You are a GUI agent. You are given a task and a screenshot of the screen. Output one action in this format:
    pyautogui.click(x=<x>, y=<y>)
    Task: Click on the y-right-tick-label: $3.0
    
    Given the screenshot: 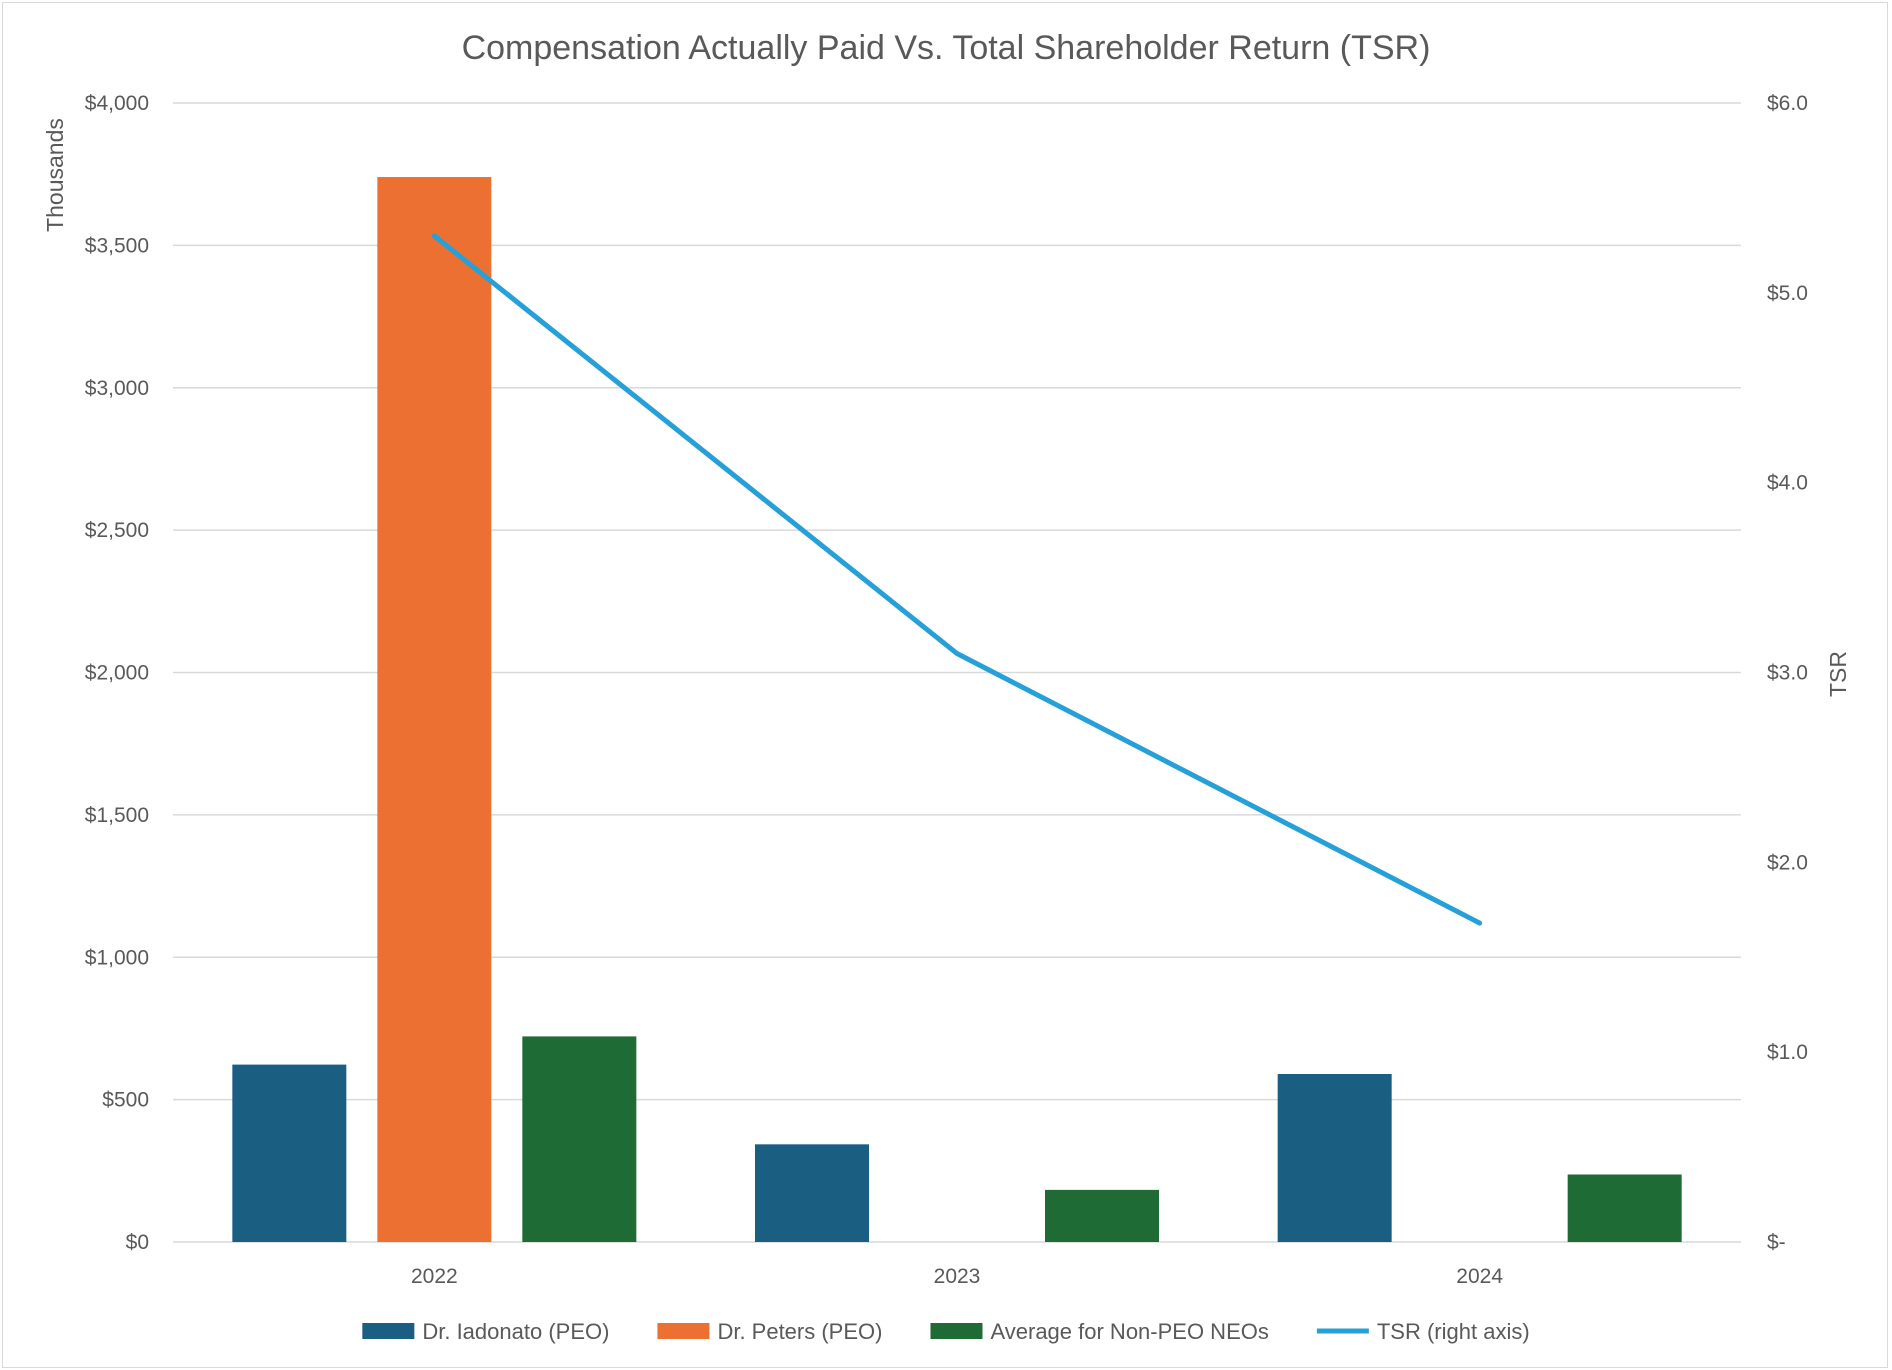 What is the action you would take?
    pyautogui.click(x=1787, y=673)
    